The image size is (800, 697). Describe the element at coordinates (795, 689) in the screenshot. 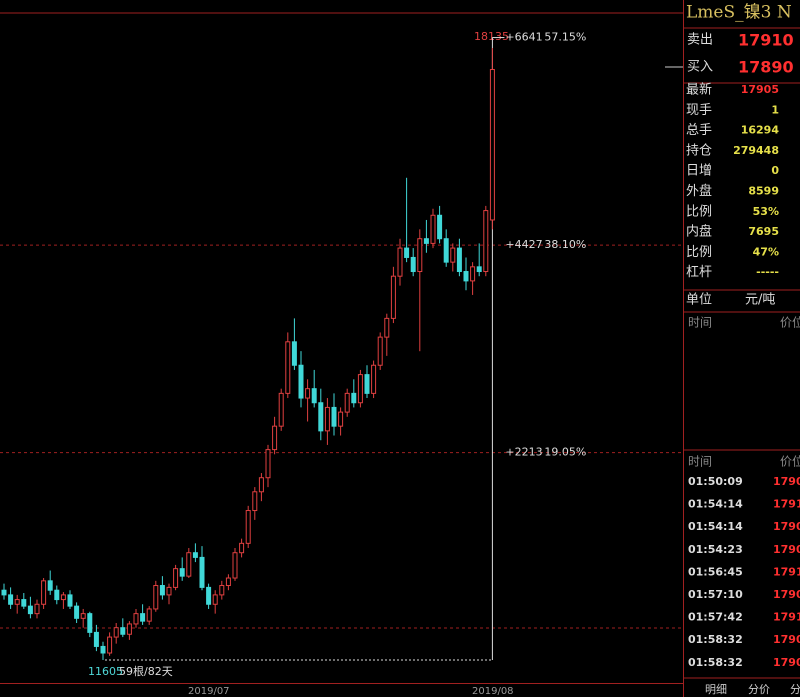

I see `tab: 分` at that location.